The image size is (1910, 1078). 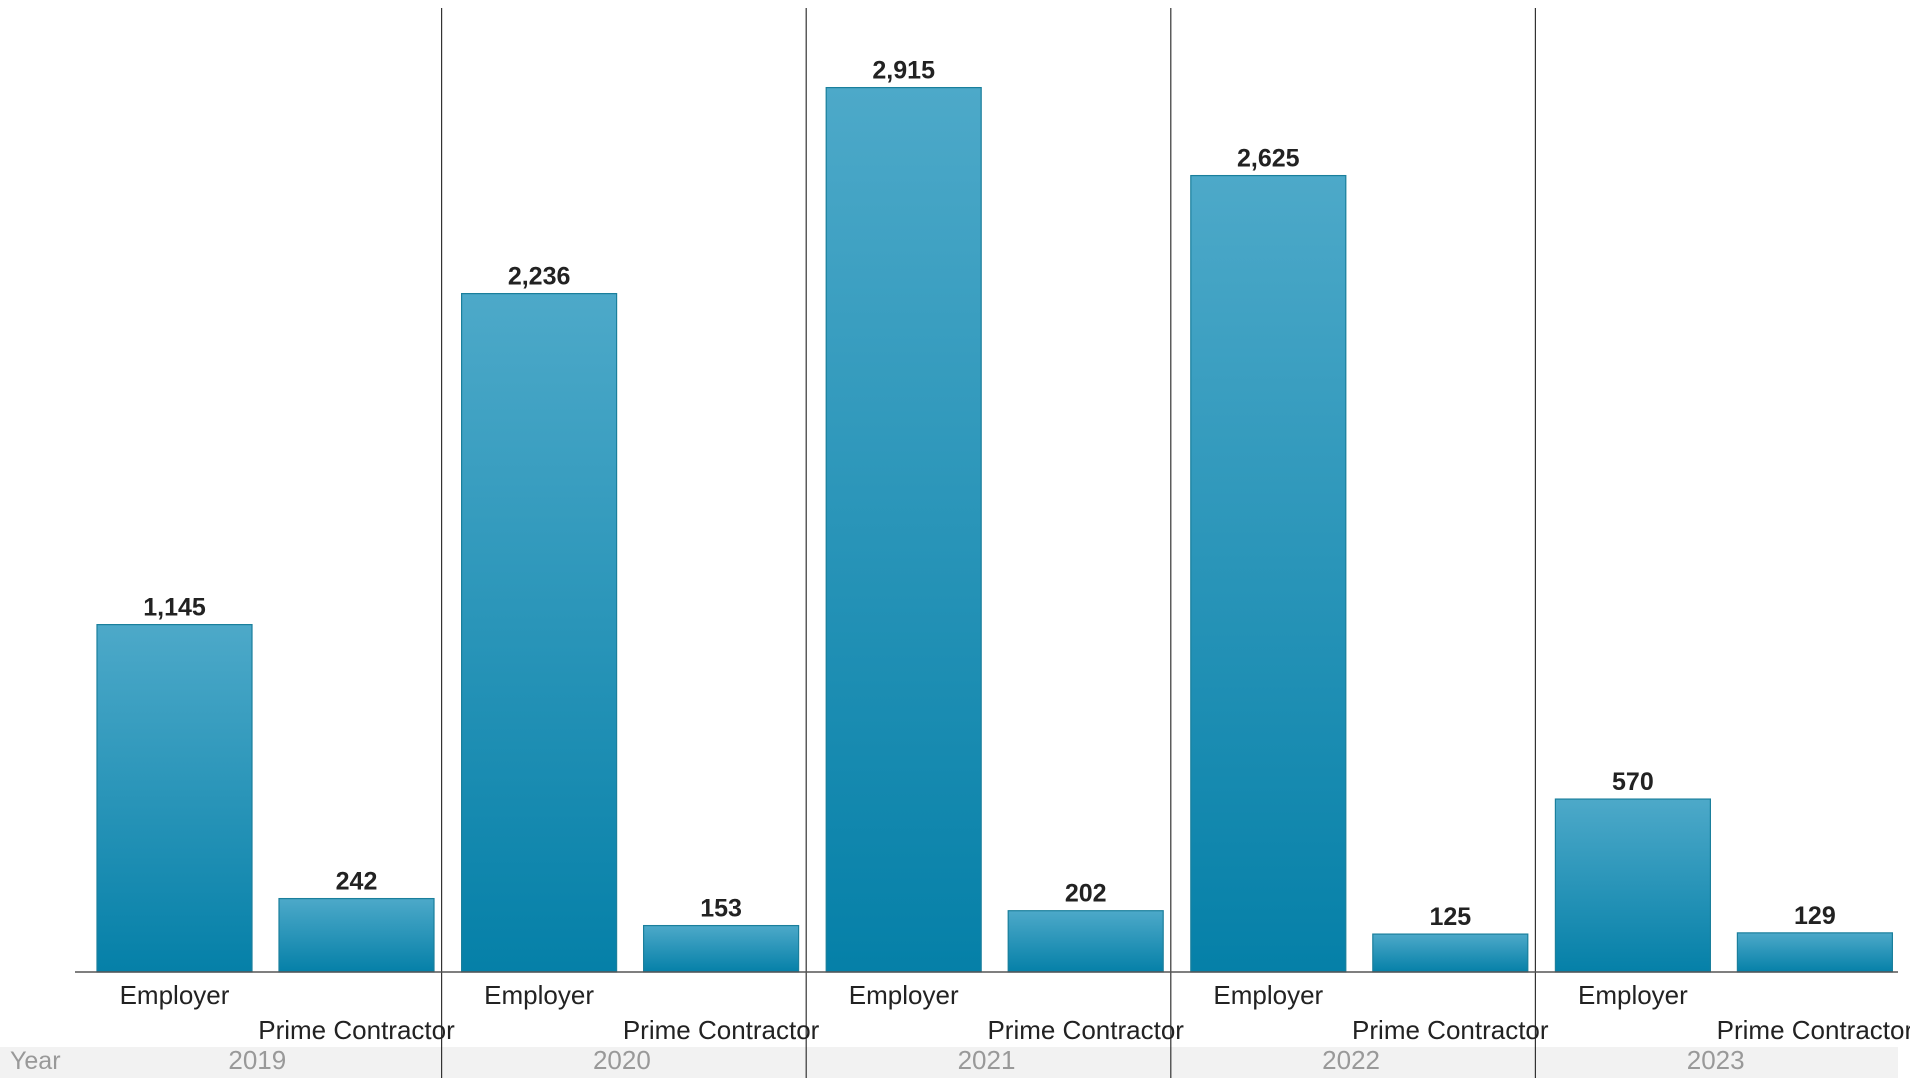 I want to click on bar-2022-prime-contractor, so click(x=1450, y=953).